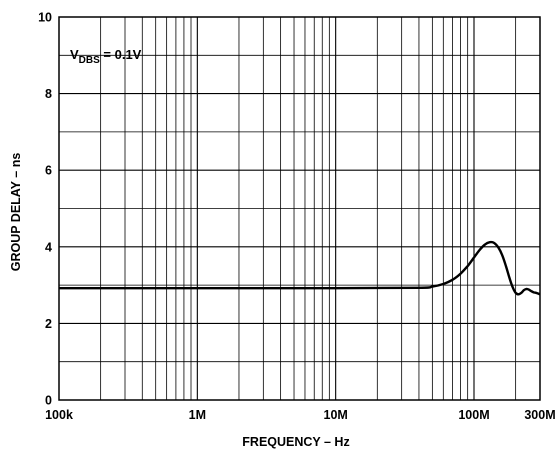  I want to click on series-lines, so click(300, 268).